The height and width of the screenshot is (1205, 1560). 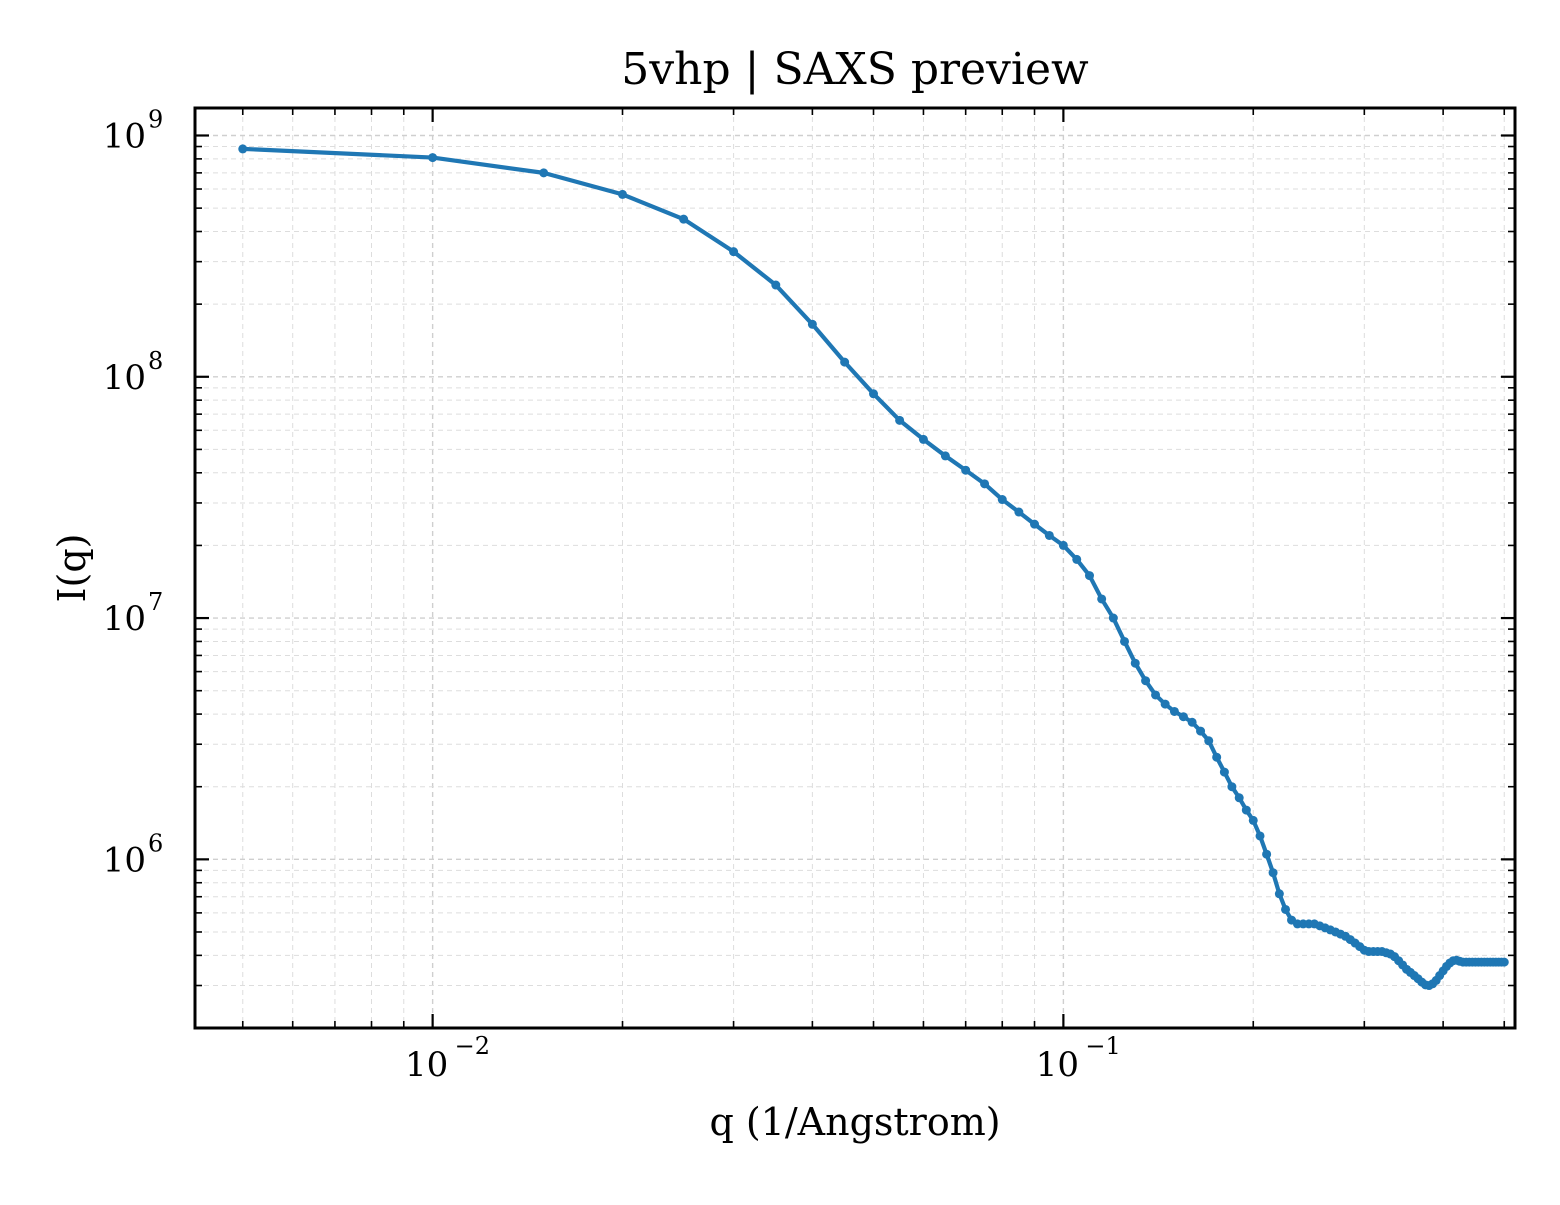 What do you see at coordinates (855, 69) in the screenshot?
I see `chart-title: 5vhp | SAXS preview` at bounding box center [855, 69].